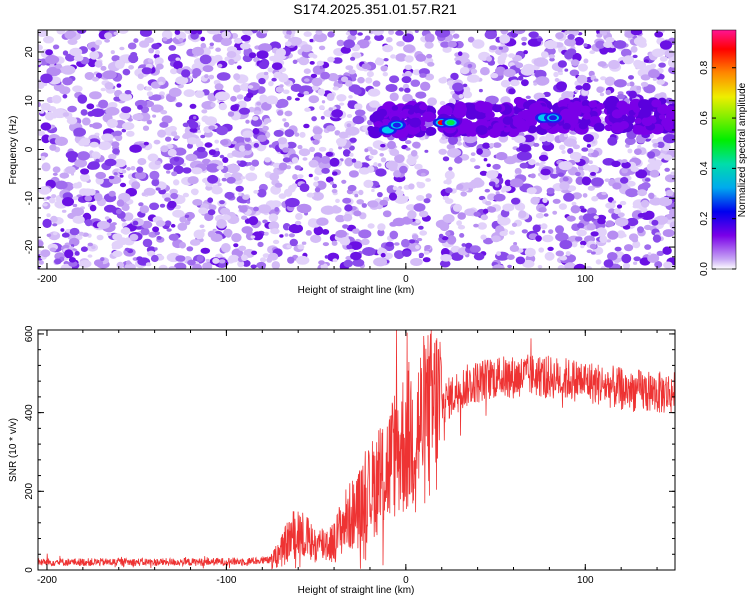 This screenshot has width=750, height=600. Describe the element at coordinates (724, 149) in the screenshot. I see `colorbar-gradient` at that location.